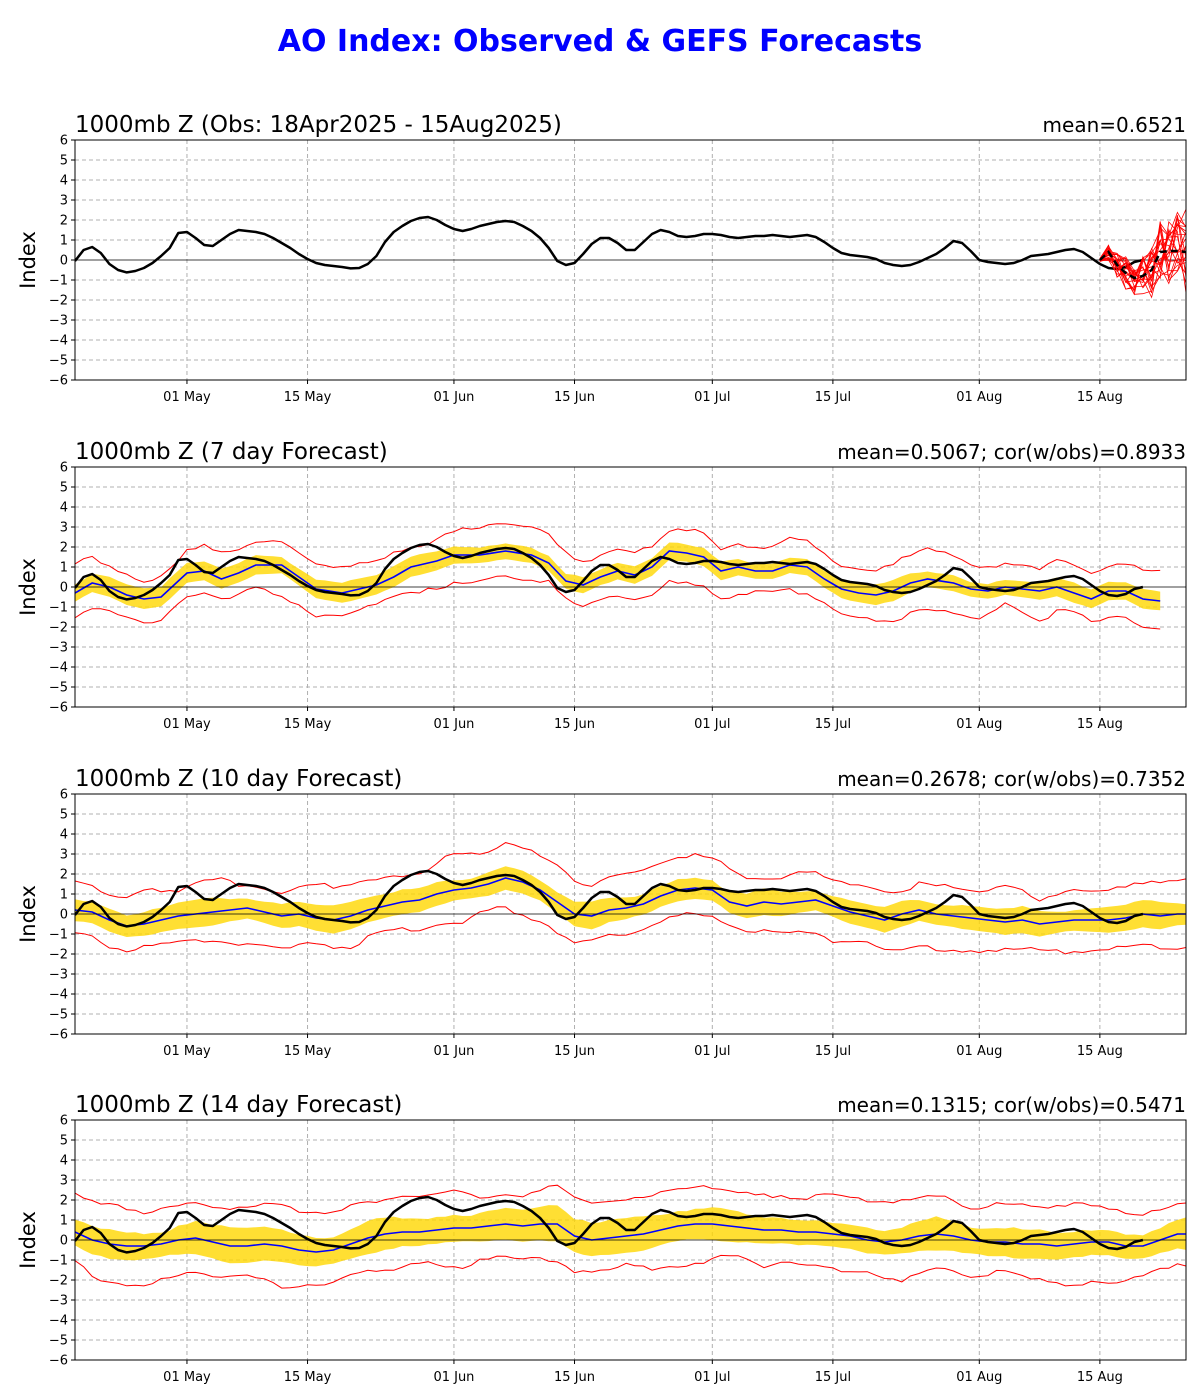  Describe the element at coordinates (1011, 1105) in the screenshot. I see `panel-stats: mean=0.1315; cor(w/obs)=0.5471` at that location.